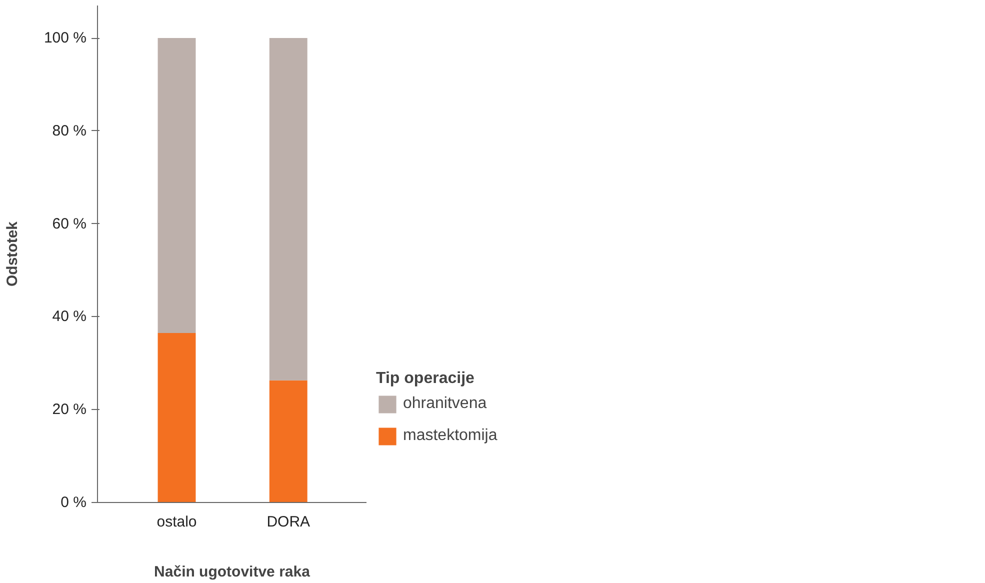 The height and width of the screenshot is (583, 985). I want to click on legend-title: Tip operacije, so click(426, 379).